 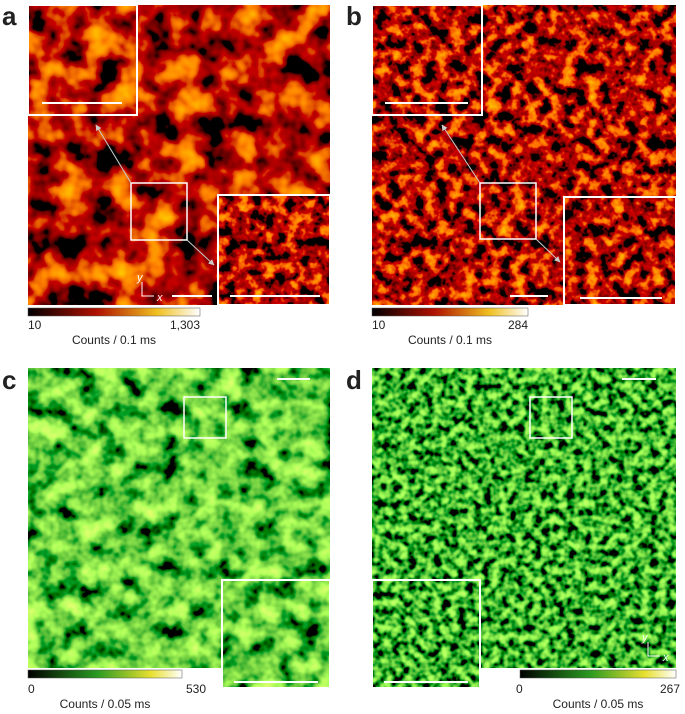 I want to click on panel-label: c, so click(x=9, y=380).